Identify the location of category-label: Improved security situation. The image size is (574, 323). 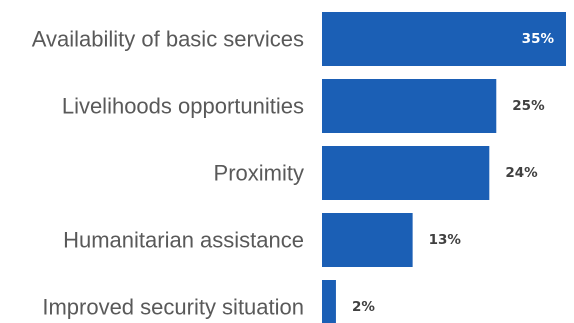
(173, 307).